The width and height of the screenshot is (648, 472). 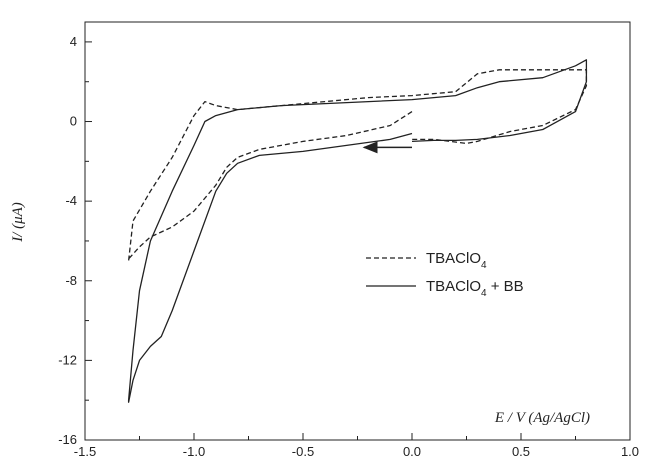 What do you see at coordinates (73, 41) in the screenshot?
I see `y-tick-label: 4` at bounding box center [73, 41].